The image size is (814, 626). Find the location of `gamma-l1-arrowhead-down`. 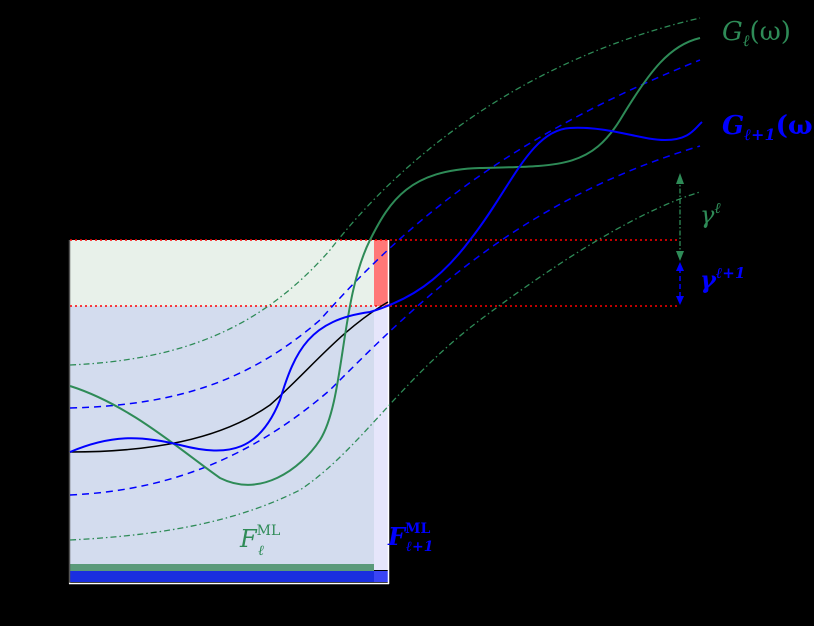

gamma-l1-arrowhead-down is located at coordinates (680, 300).